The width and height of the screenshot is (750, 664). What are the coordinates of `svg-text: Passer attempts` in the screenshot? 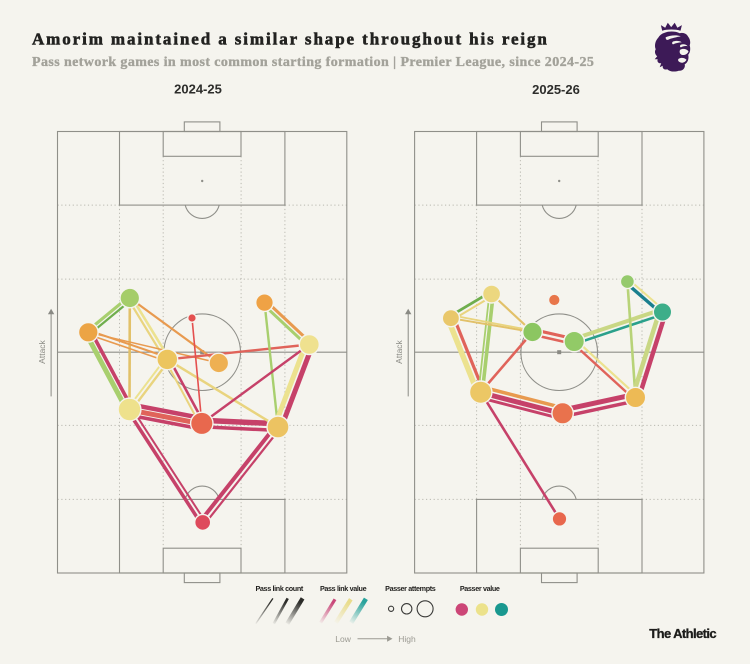 It's located at (410, 588).